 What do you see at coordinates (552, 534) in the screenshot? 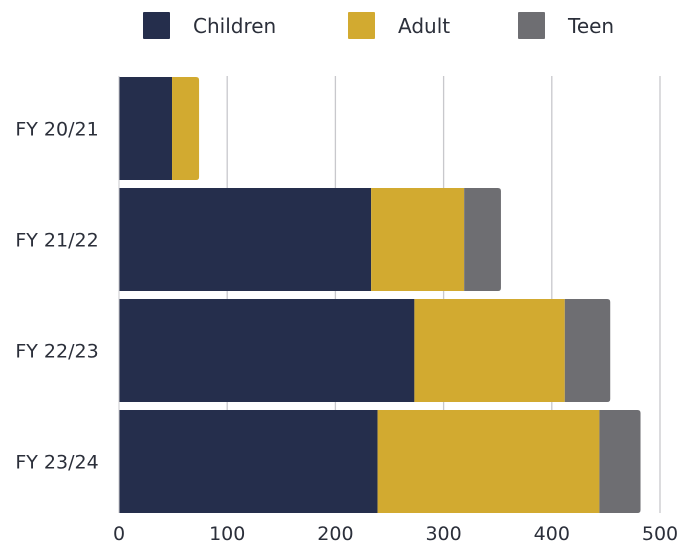
I see `x-tick-label: 400` at bounding box center [552, 534].